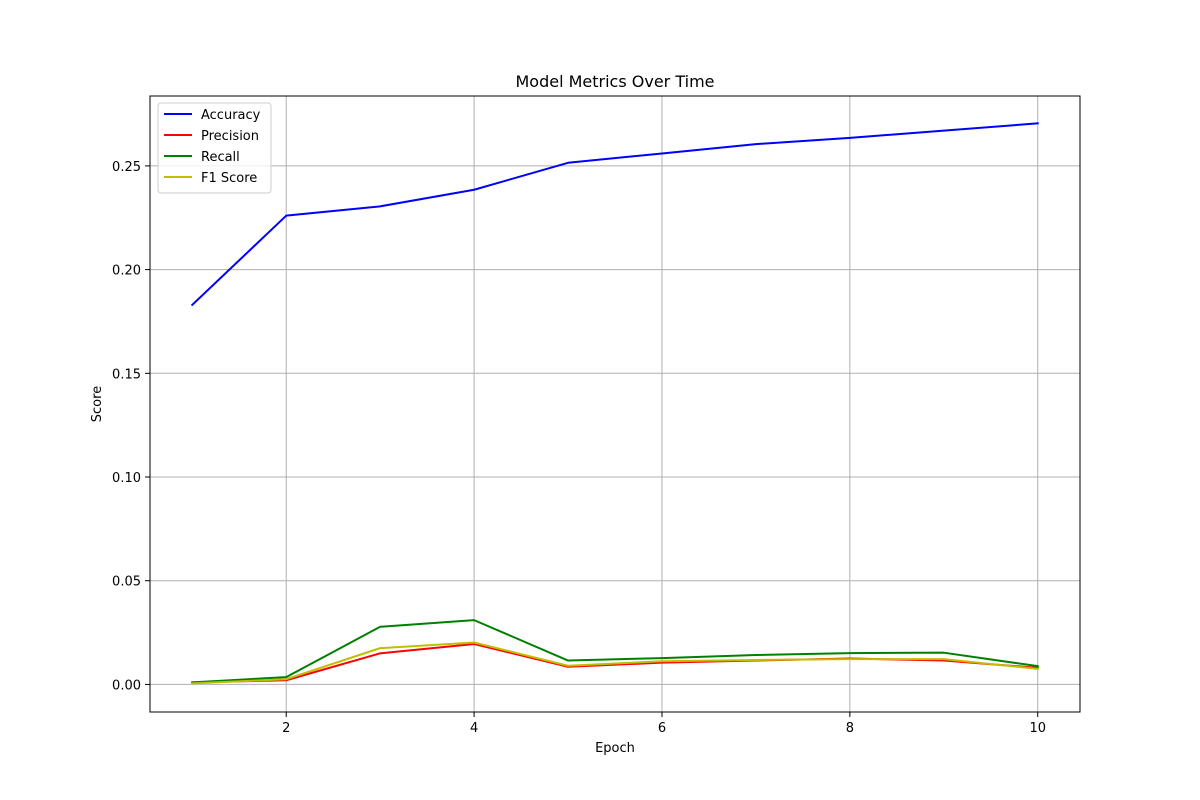 The height and width of the screenshot is (800, 1200). What do you see at coordinates (230, 136) in the screenshot?
I see `legend-label: Precision` at bounding box center [230, 136].